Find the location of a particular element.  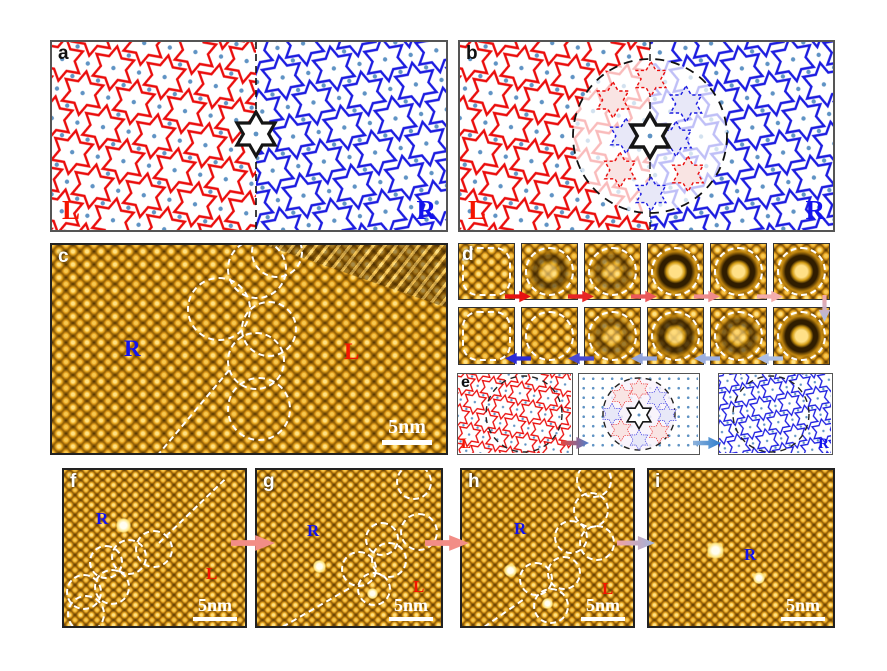

panel-d-bottom-row is located at coordinates (644, 336).